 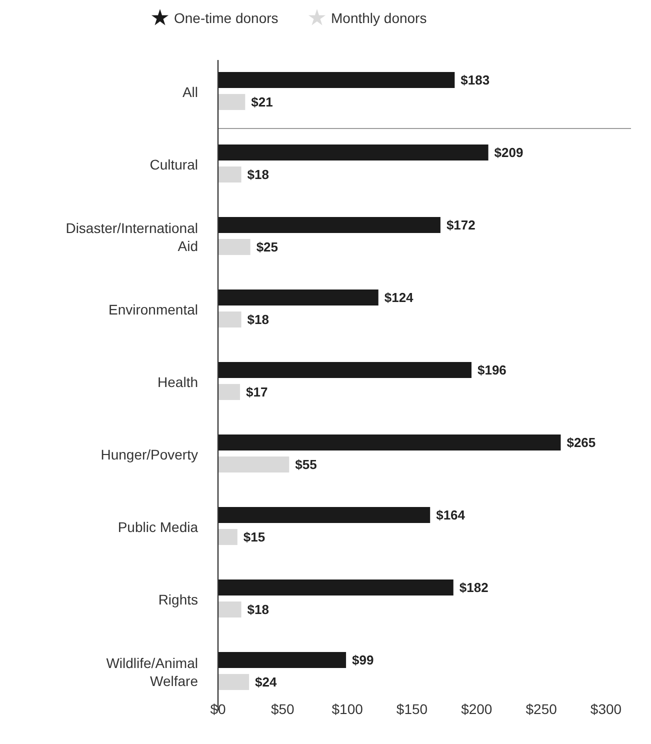 I want to click on data-label: $172, so click(x=461, y=225).